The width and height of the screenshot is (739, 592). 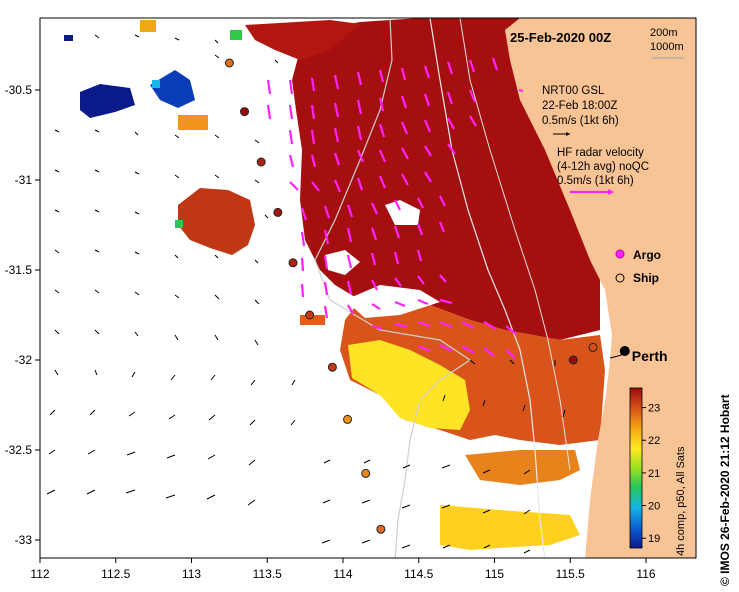 I want to click on x-tick-label: 112.5, so click(x=115, y=574).